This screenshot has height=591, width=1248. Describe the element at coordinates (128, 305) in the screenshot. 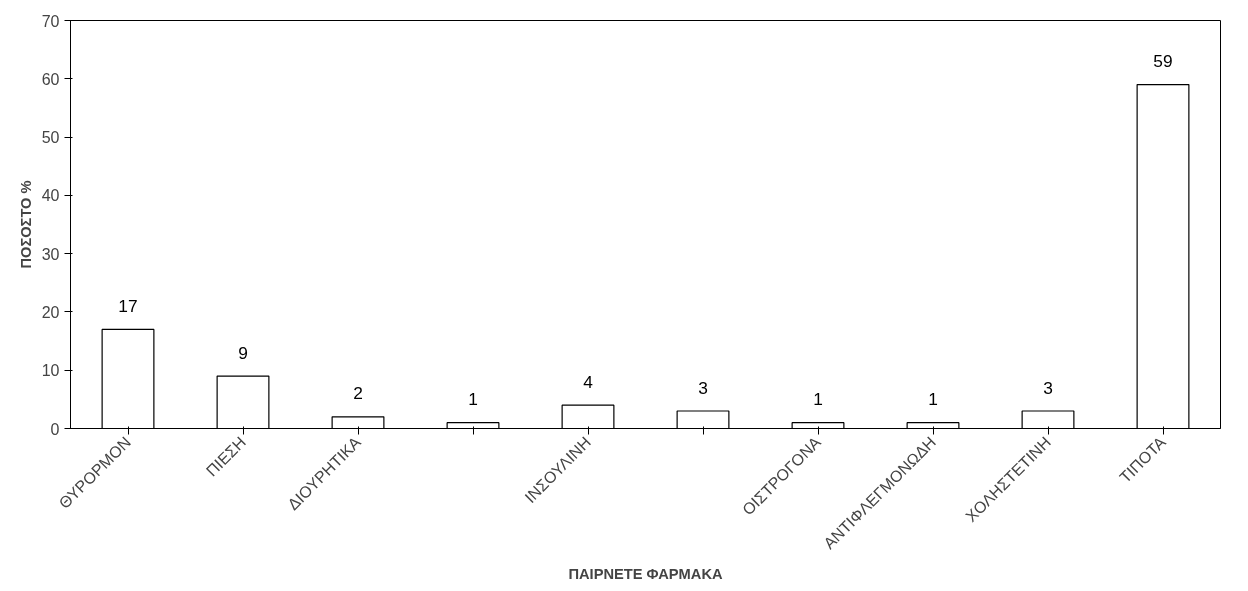

I see `data-label: 17` at that location.